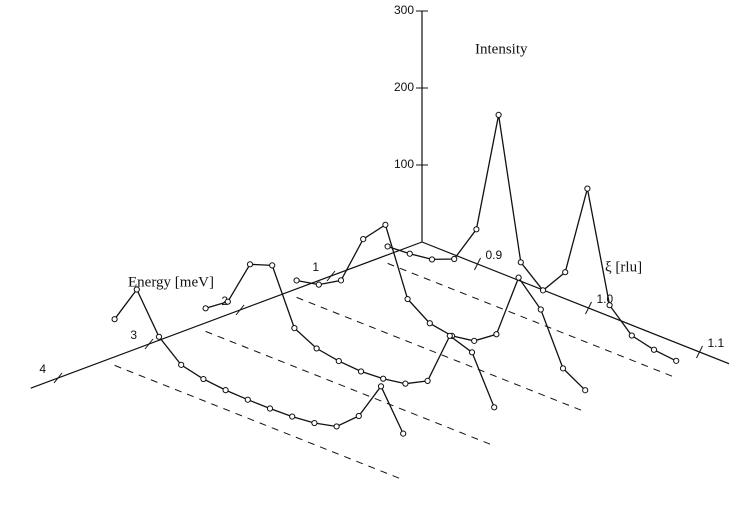 This screenshot has height=509, width=729. Describe the element at coordinates (716, 343) in the screenshot. I see `x-tick-label: 1.1` at that location.